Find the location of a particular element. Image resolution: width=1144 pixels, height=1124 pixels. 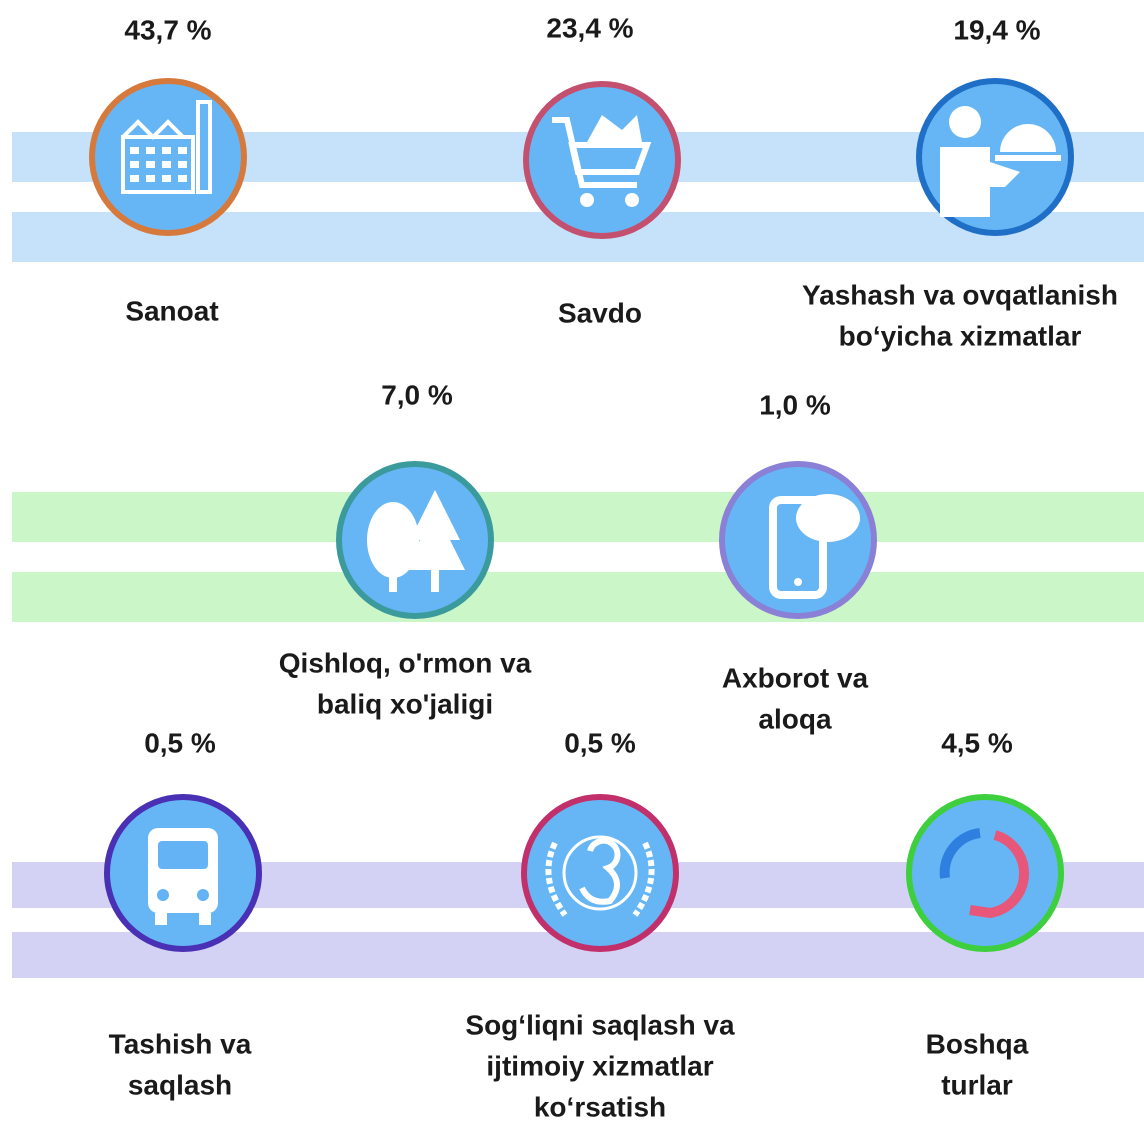

label: Qishloq, o'rmon va is located at coordinates (405, 662).